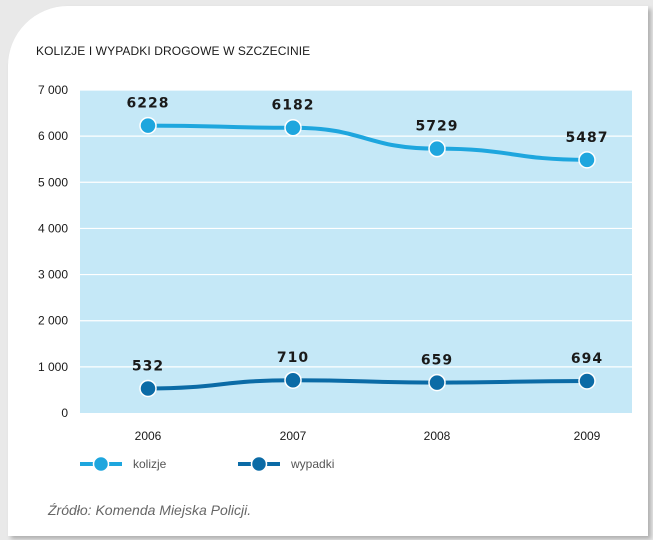 This screenshot has width=653, height=540. Describe the element at coordinates (53, 367) in the screenshot. I see `y-tick-label: 1 000` at that location.